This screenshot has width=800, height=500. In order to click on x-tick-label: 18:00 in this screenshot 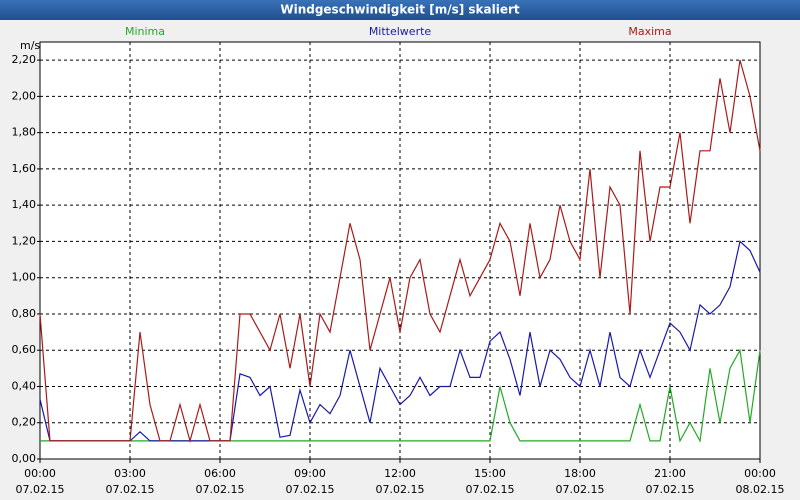, I will do `click(580, 473)`.